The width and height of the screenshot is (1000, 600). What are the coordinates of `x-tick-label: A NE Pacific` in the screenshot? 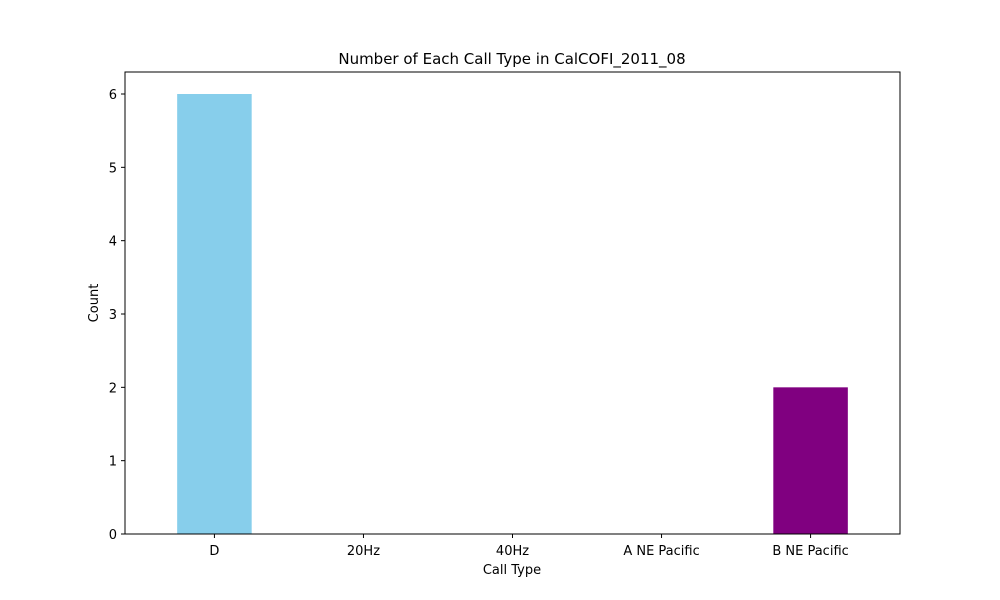 It's located at (661, 551).